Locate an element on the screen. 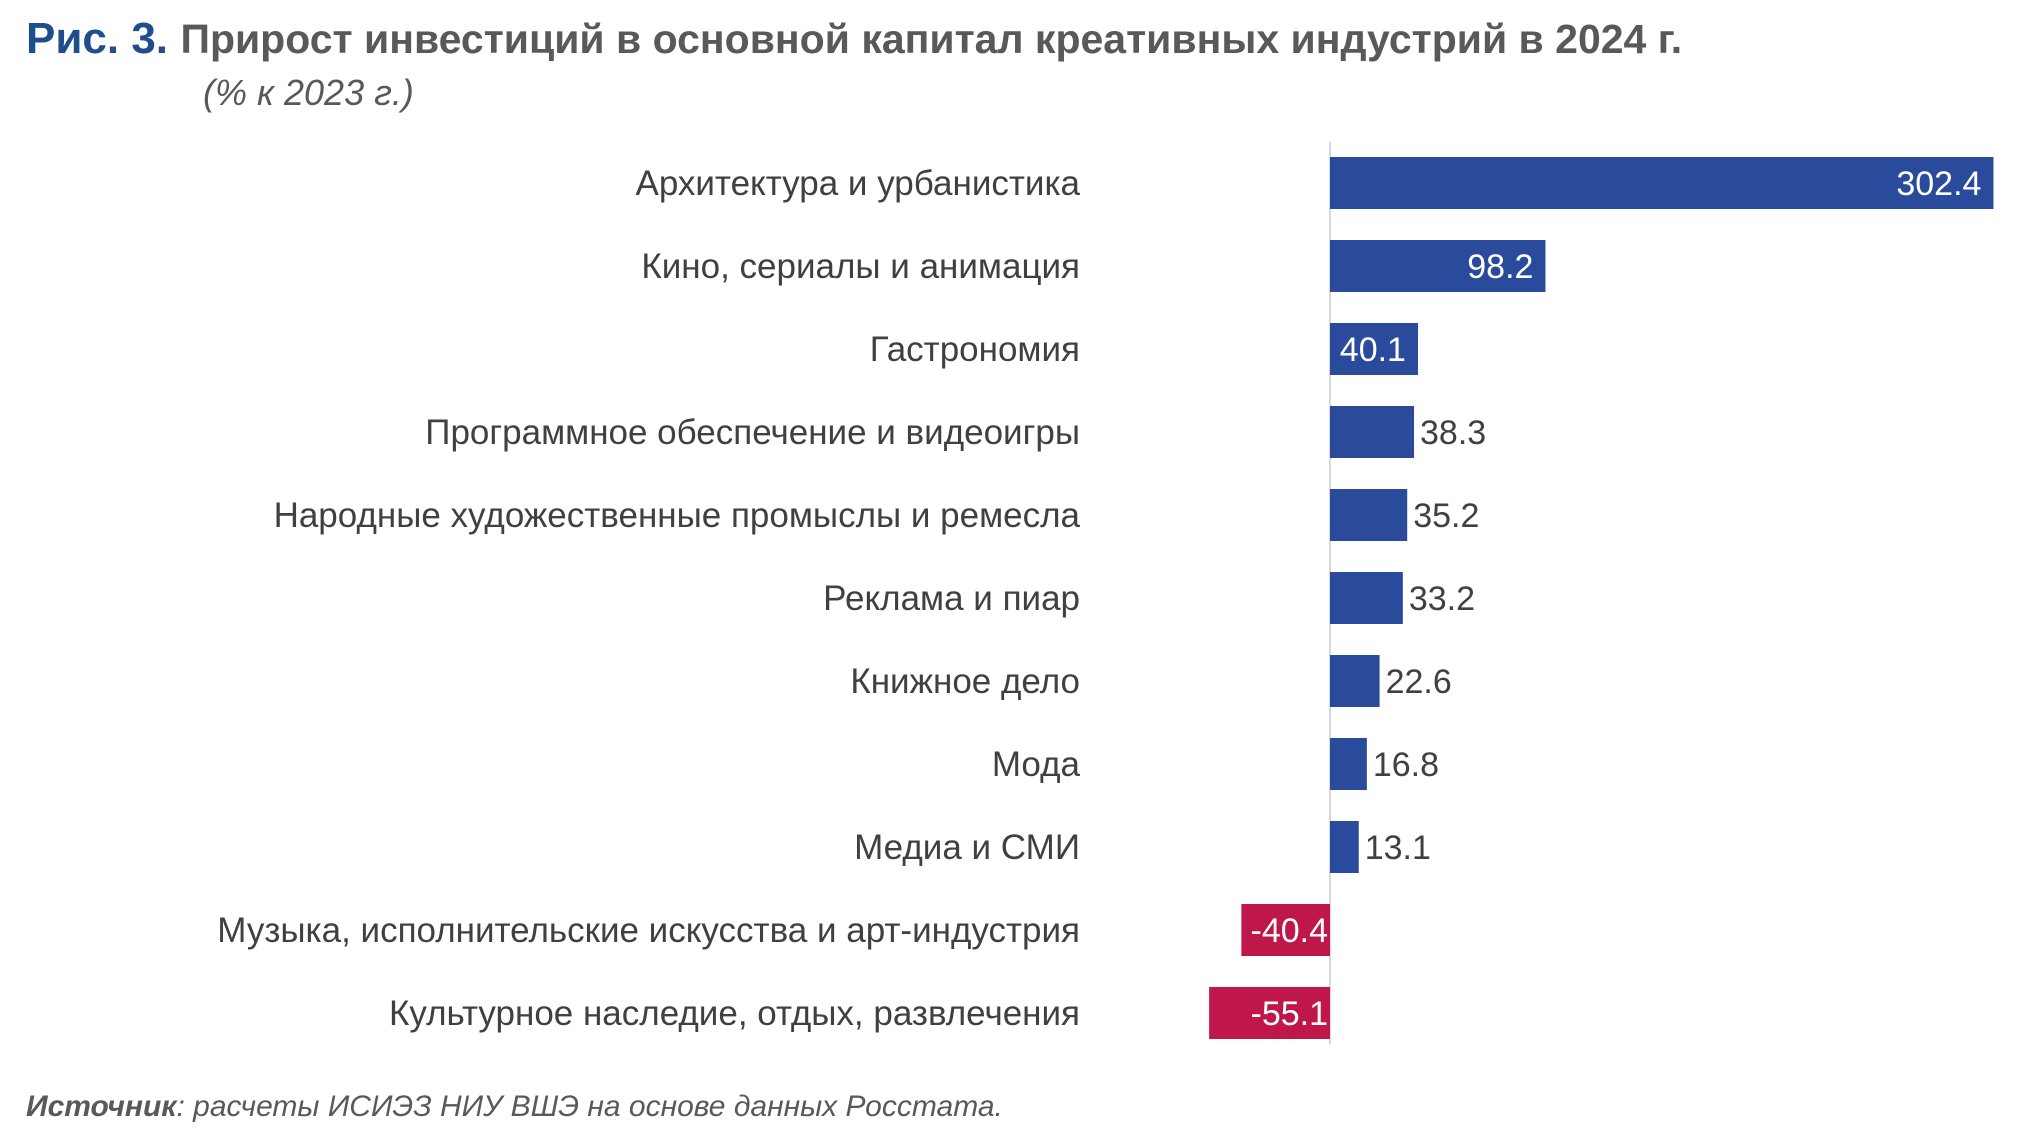 This screenshot has height=1130, width=2021. category-label: Архитектура и урбанистика is located at coordinates (857, 183).